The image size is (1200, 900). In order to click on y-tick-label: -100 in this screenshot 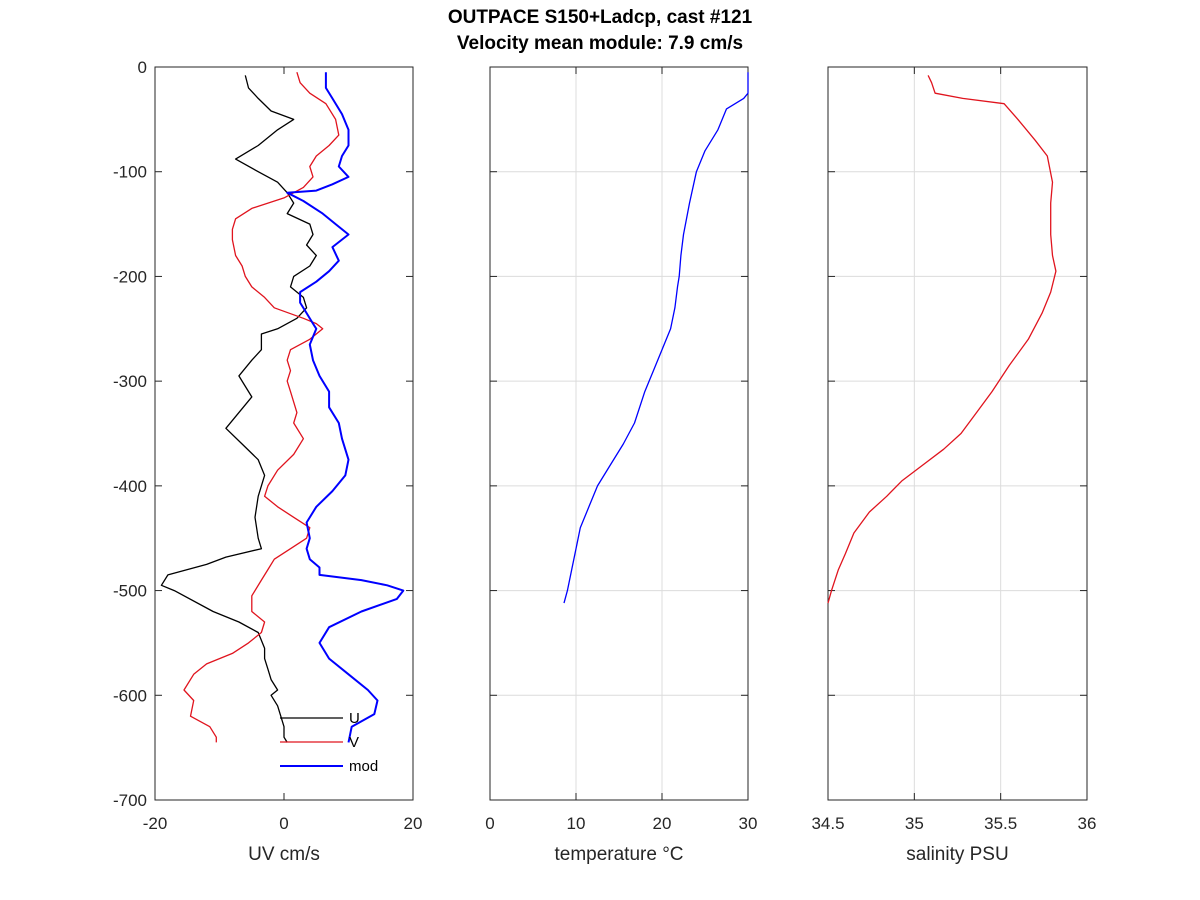, I will do `click(130, 172)`.